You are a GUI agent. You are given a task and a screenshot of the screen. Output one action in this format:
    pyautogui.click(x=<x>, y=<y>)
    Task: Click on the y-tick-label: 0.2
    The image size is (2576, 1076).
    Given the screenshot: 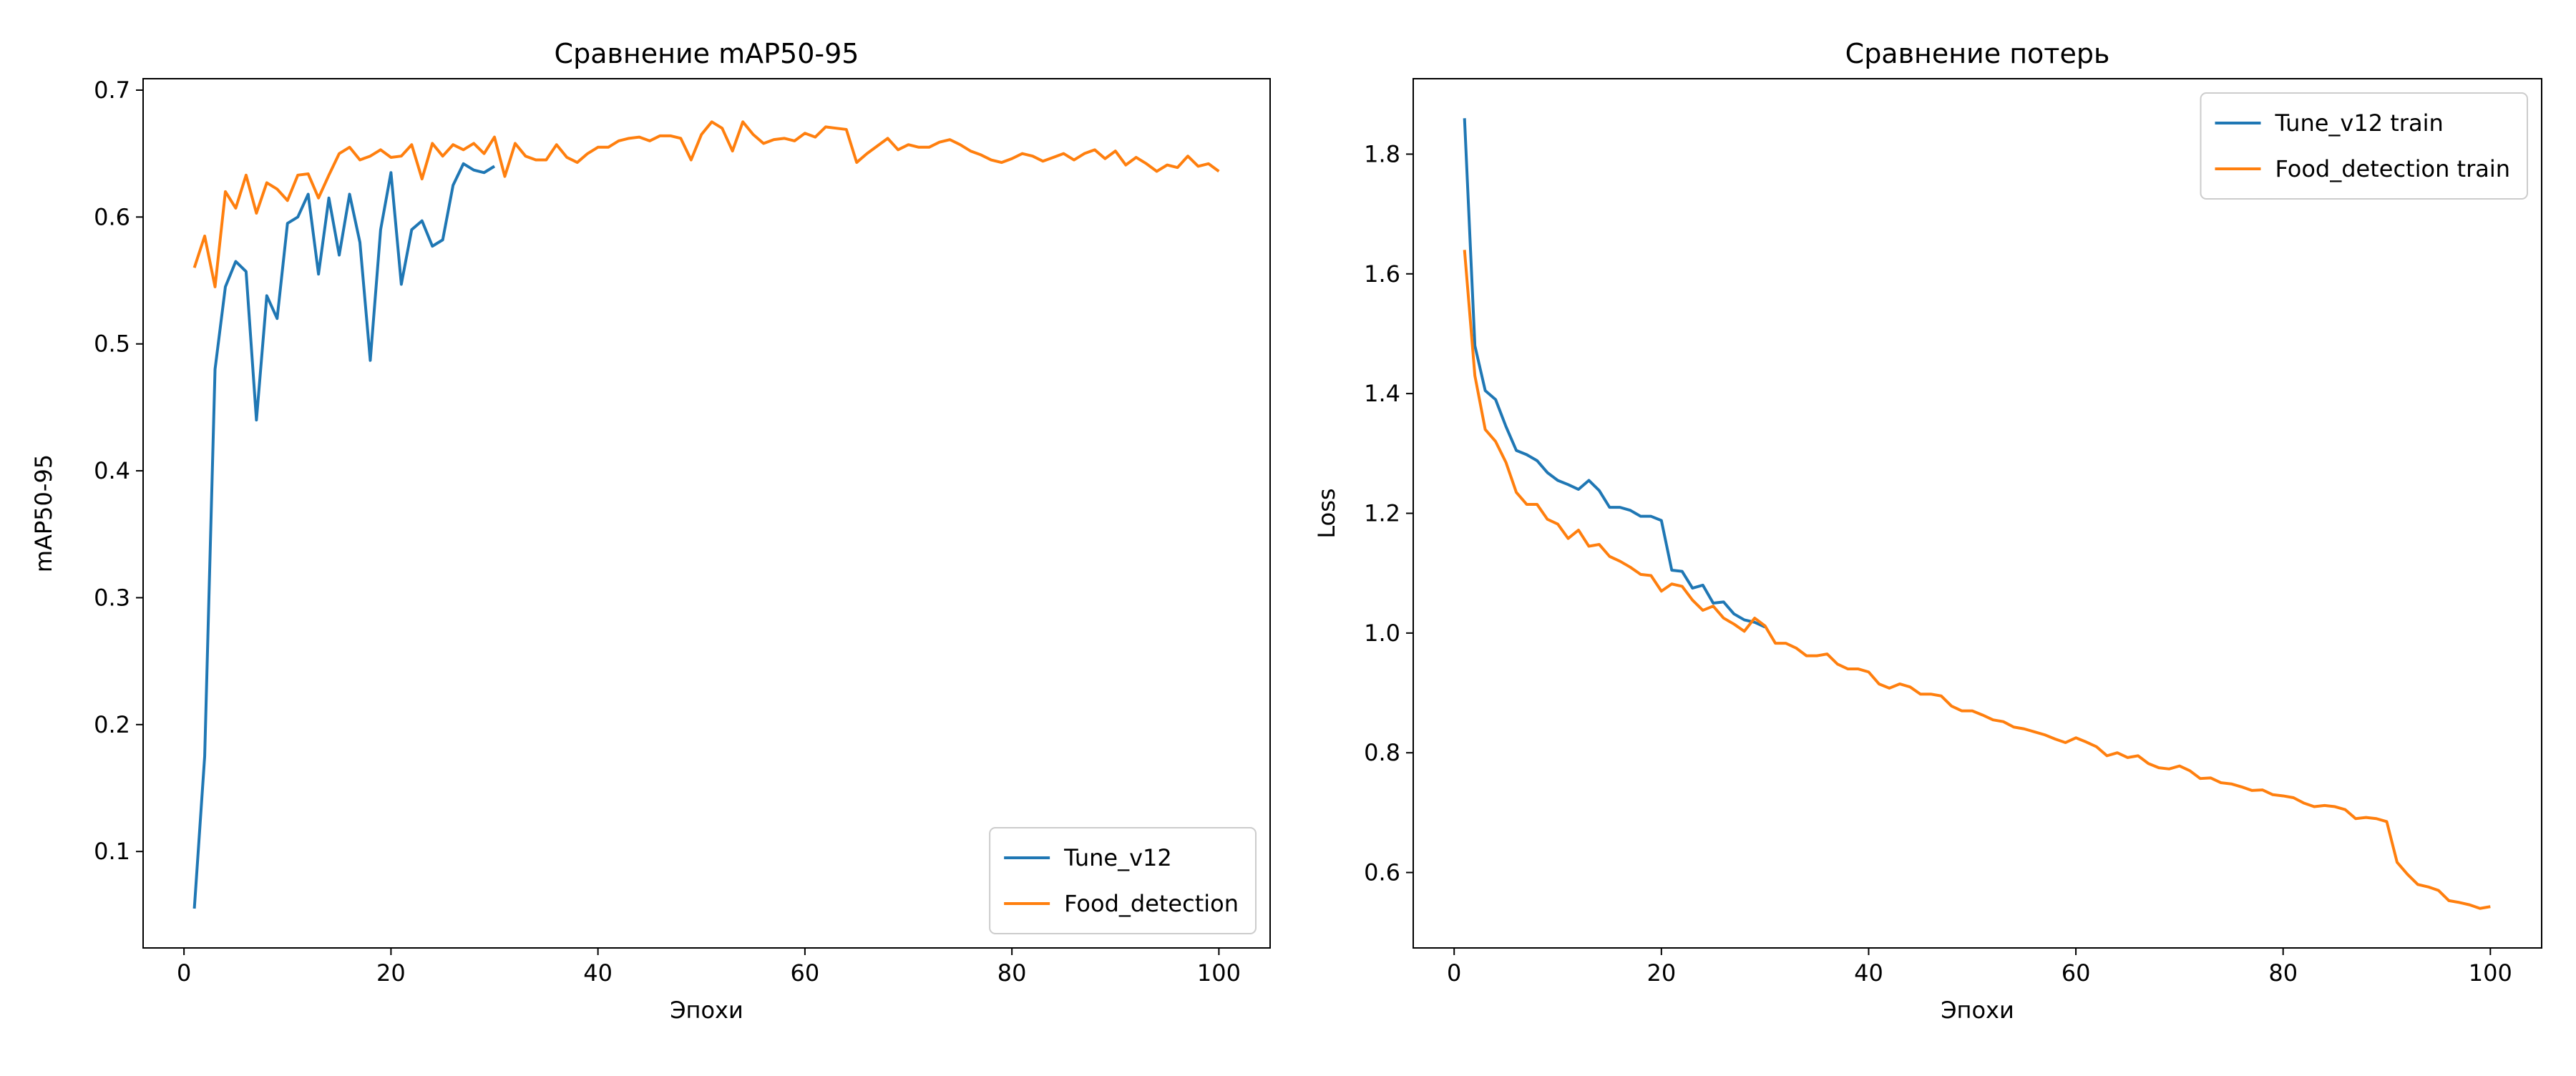 What is the action you would take?
    pyautogui.click(x=112, y=725)
    